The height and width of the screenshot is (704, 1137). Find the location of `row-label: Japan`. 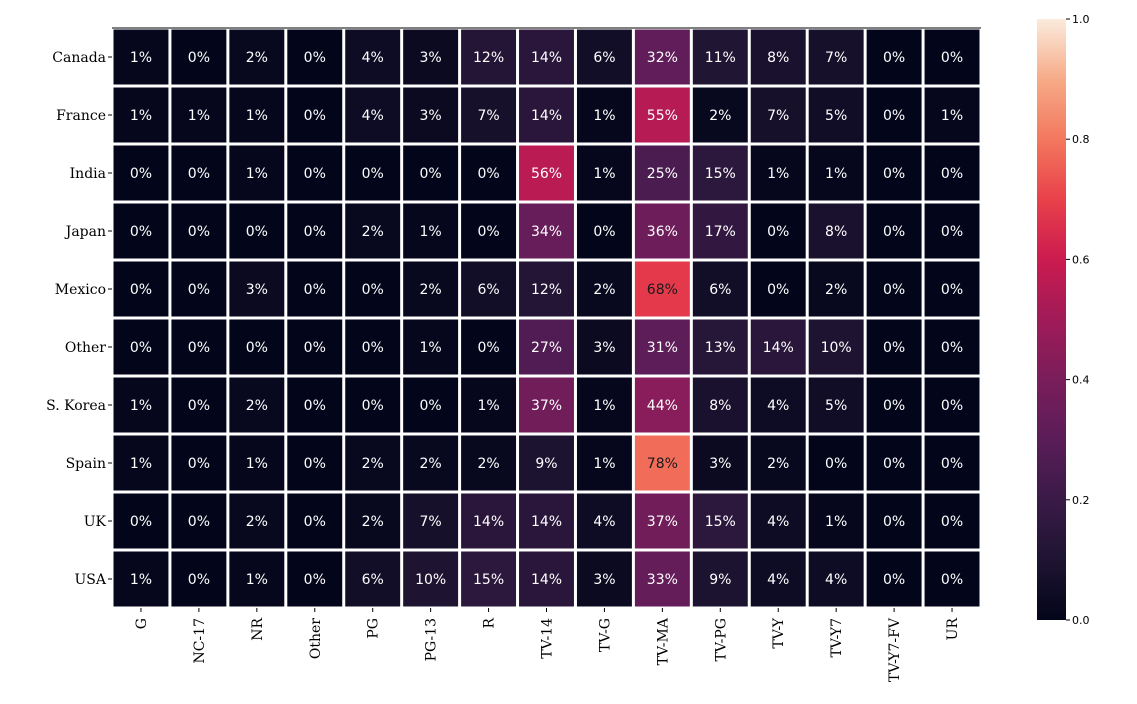

row-label: Japan is located at coordinates (85, 232).